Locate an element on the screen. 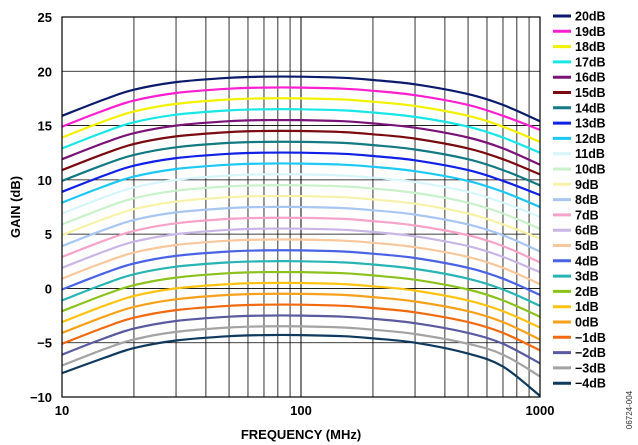 This screenshot has width=638, height=445. legend-label: 13dB is located at coordinates (590, 124).